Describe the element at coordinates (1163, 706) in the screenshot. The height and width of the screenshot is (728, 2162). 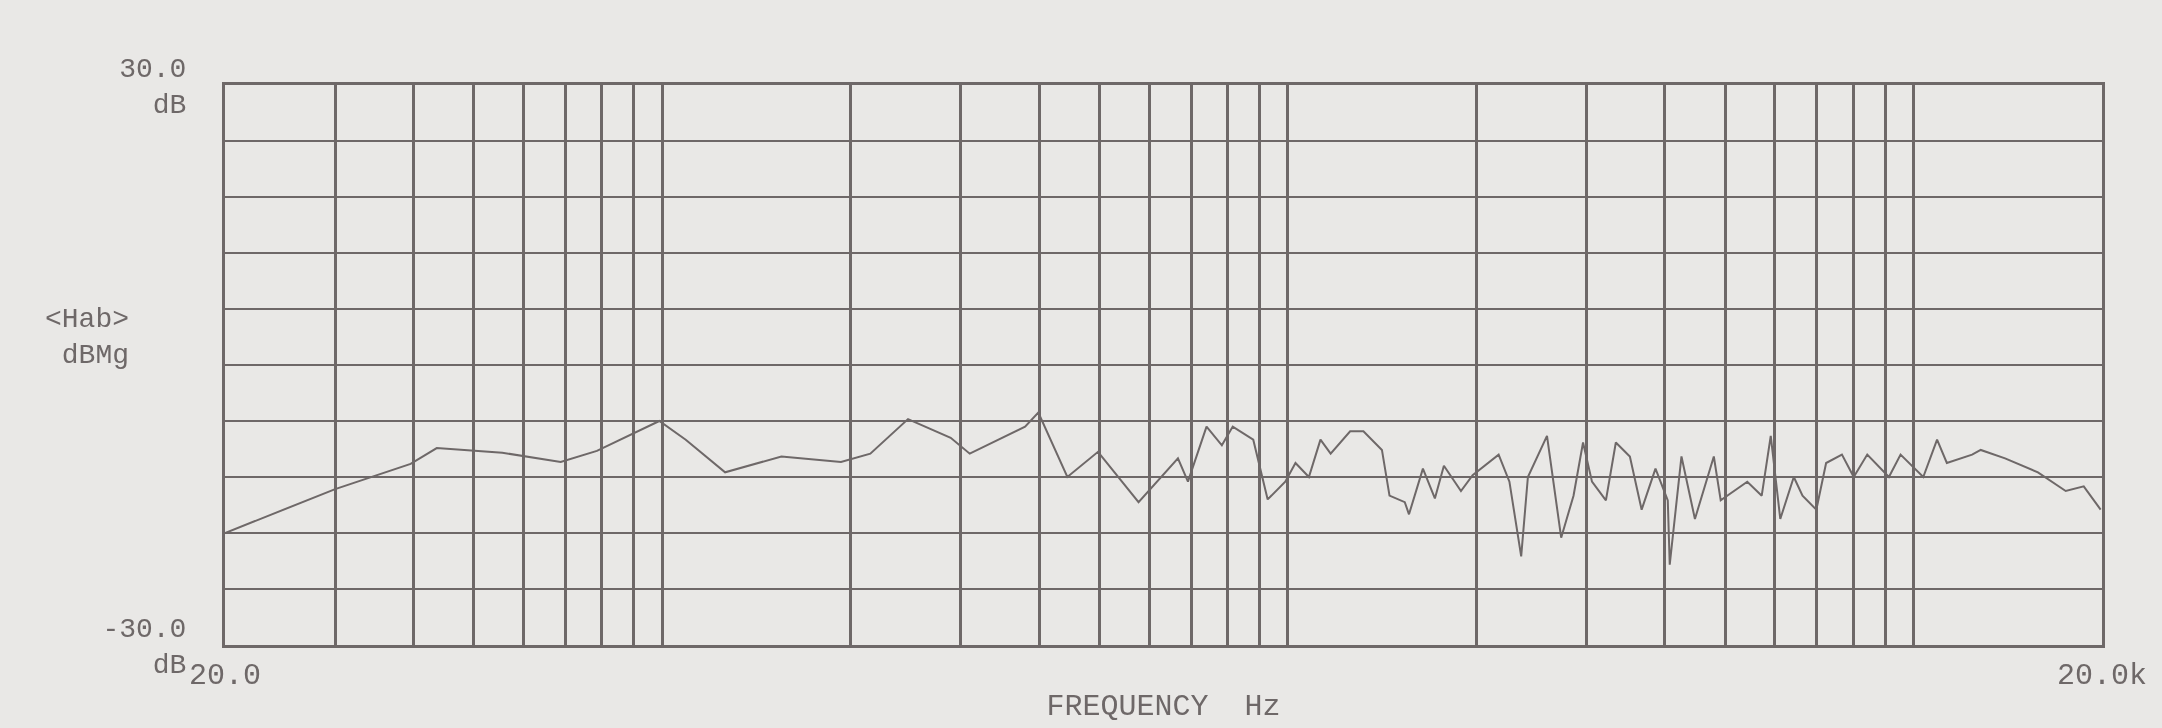
I see `x-axis-title: FREQUENCY Hz` at that location.